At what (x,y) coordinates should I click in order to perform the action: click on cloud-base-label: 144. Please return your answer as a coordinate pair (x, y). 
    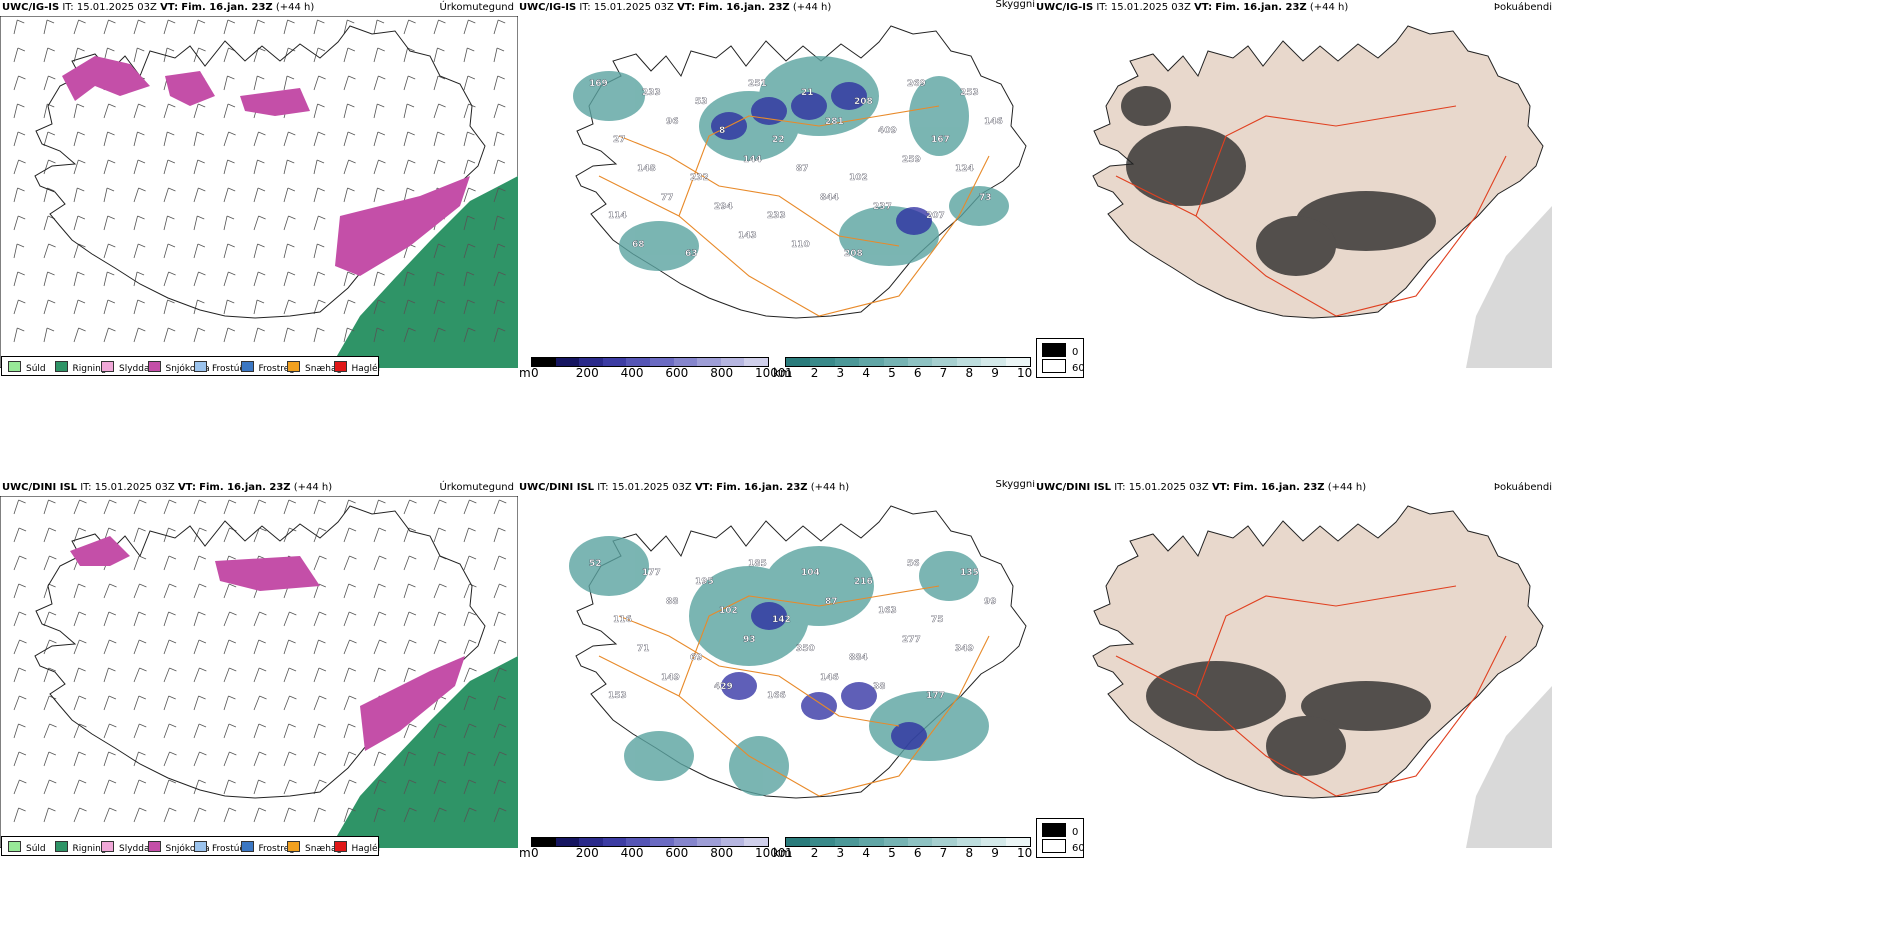
    Looking at the image, I should click on (752, 160).